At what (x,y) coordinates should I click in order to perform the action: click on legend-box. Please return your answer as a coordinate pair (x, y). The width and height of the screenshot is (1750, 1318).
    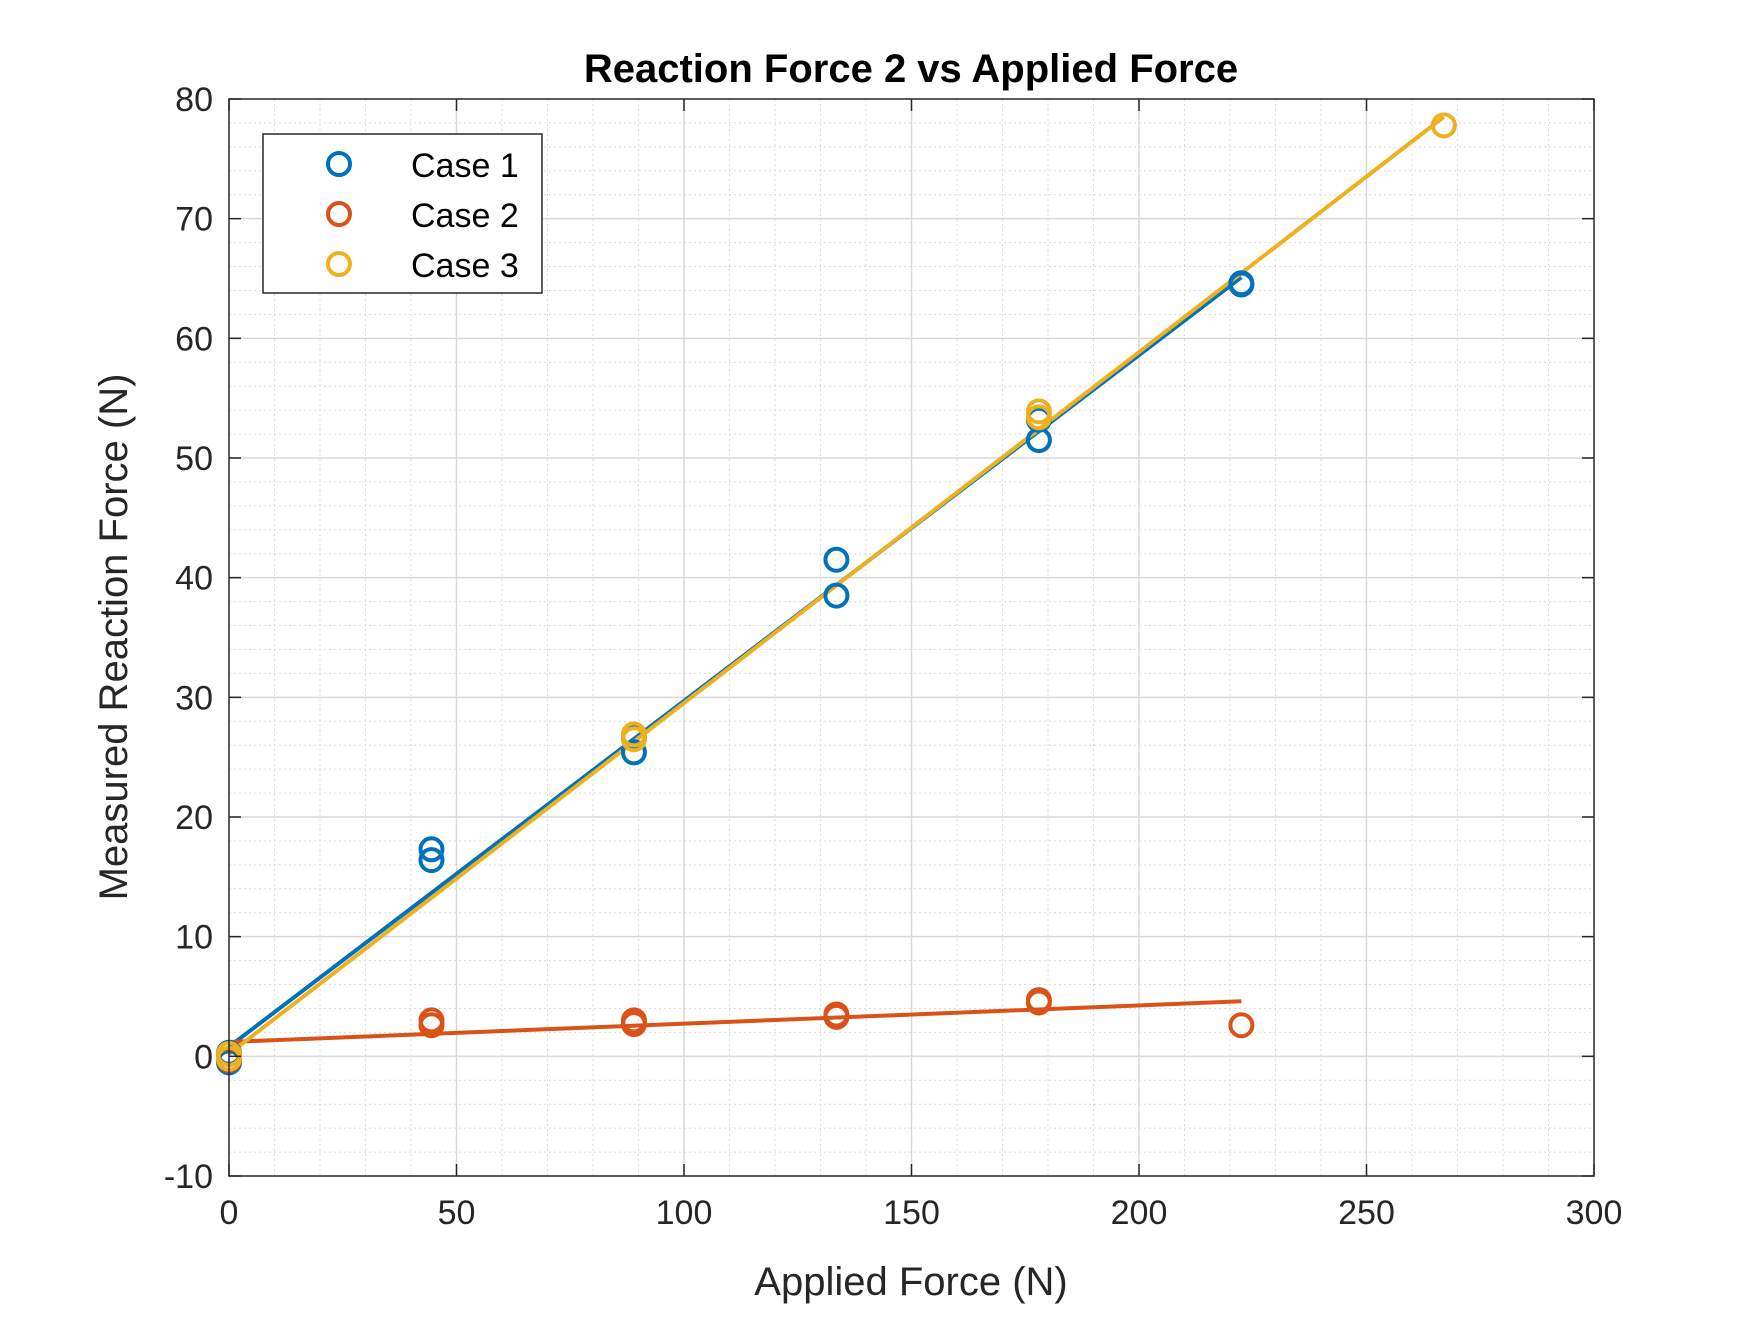
    Looking at the image, I should click on (402, 213).